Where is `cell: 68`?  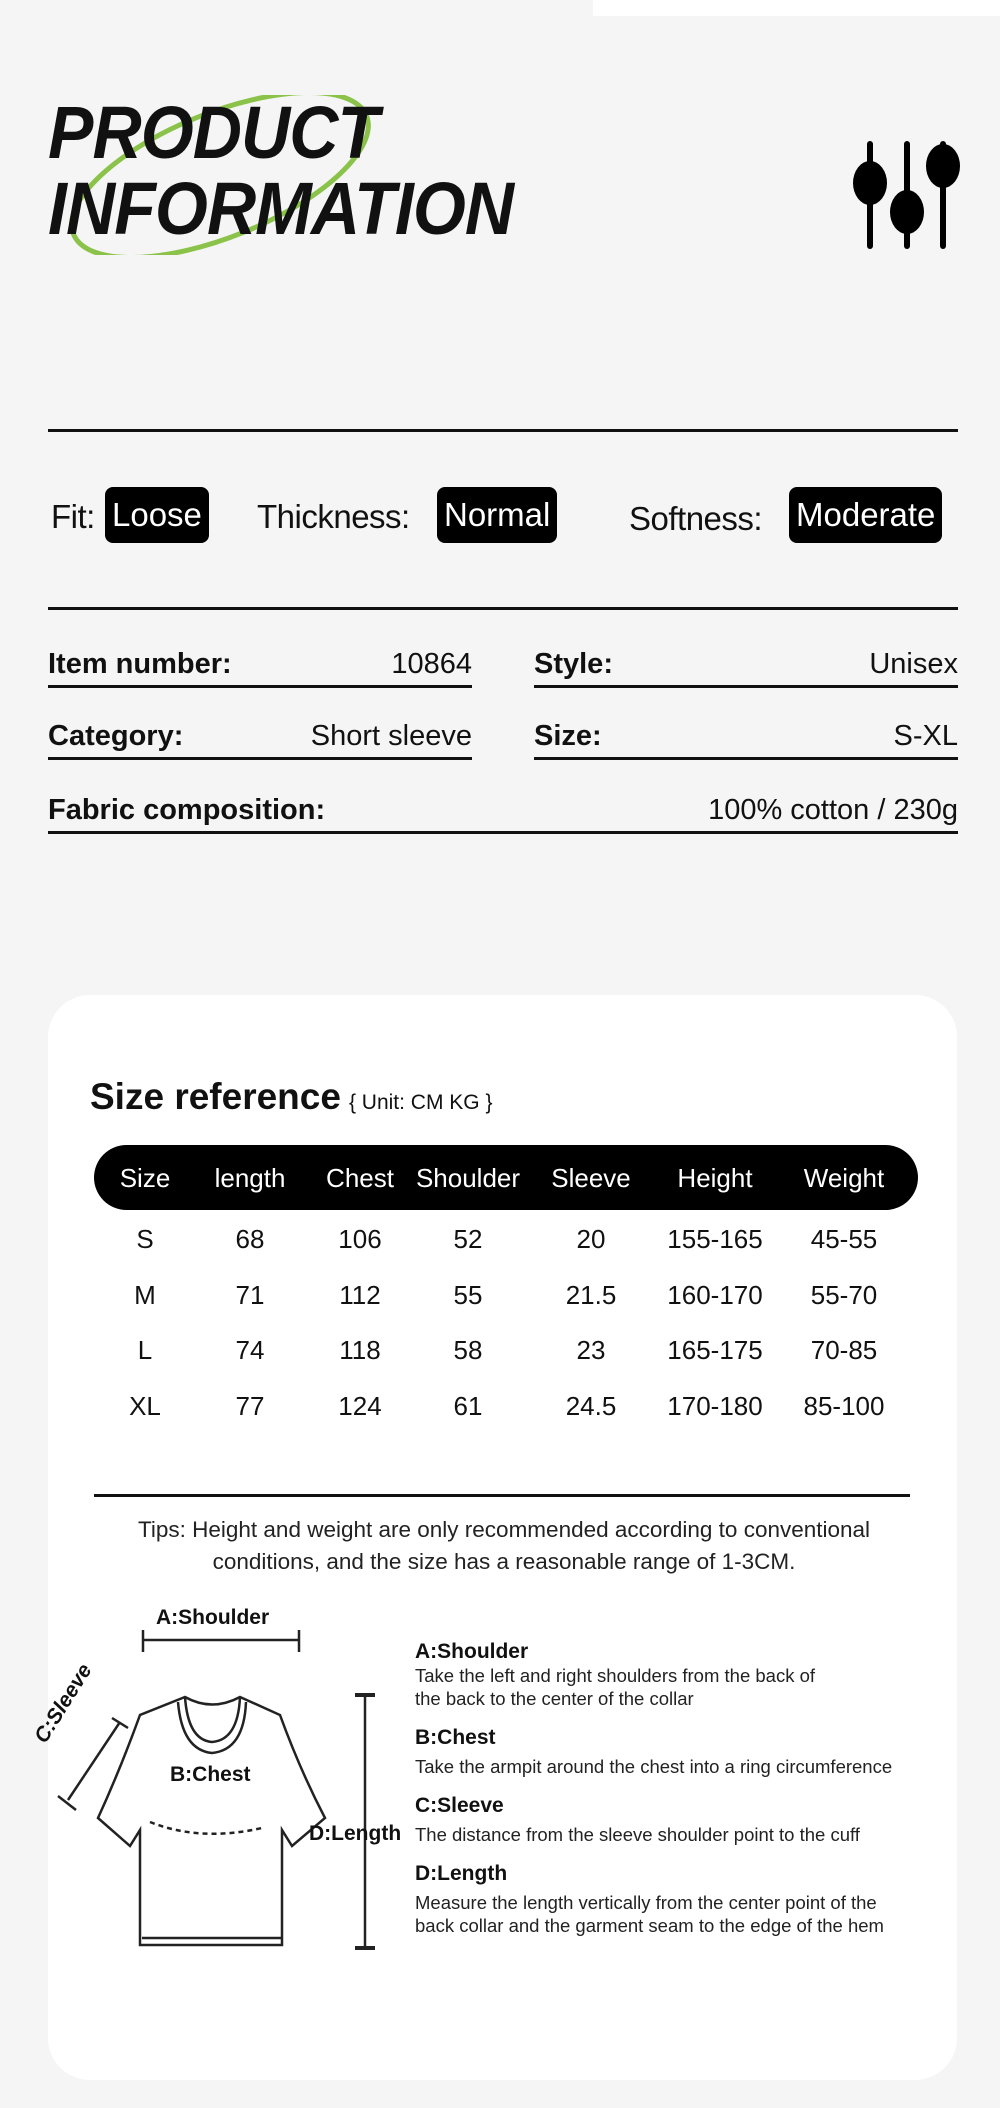 cell: 68 is located at coordinates (250, 1239).